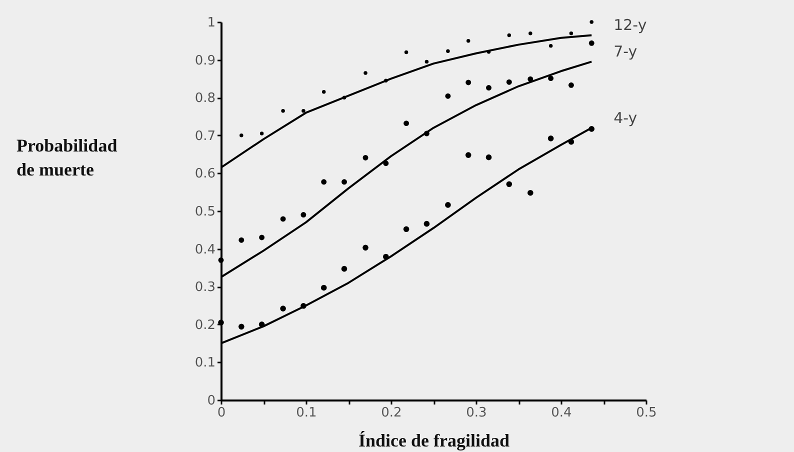 This screenshot has height=452, width=794. Describe the element at coordinates (205, 174) in the screenshot. I see `y-tick-label: 0.6` at that location.